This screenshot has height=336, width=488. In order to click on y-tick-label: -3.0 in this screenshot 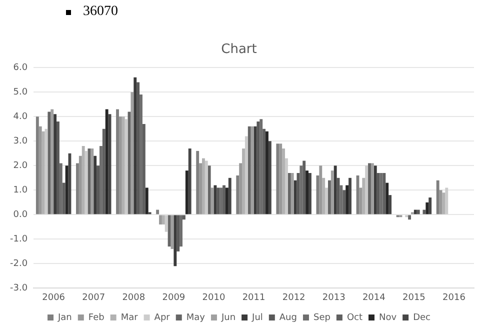, I will do `click(19, 289)`.